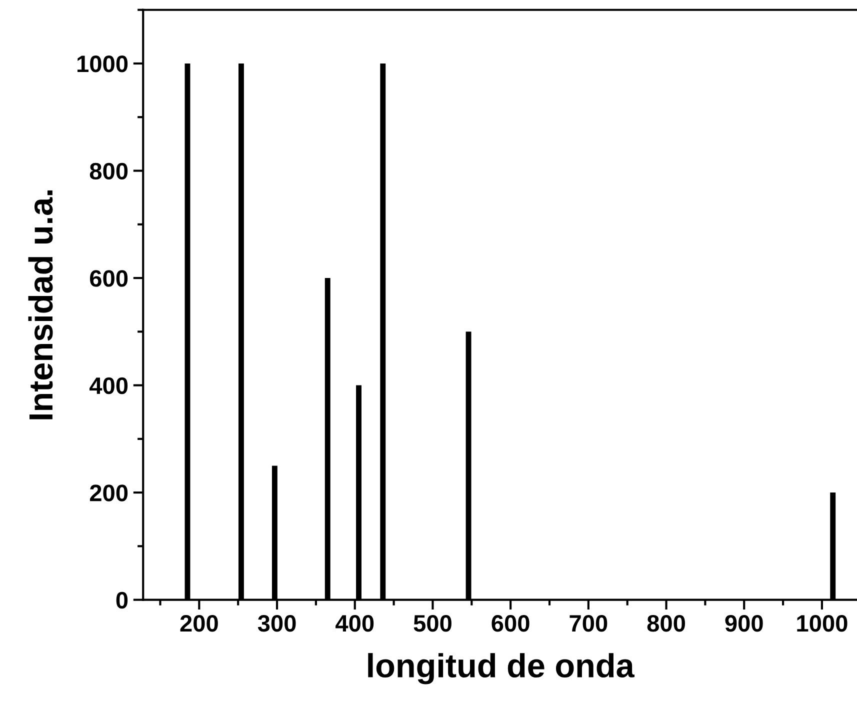 This screenshot has height=704, width=857. I want to click on y-tick-label: 400, so click(109, 385).